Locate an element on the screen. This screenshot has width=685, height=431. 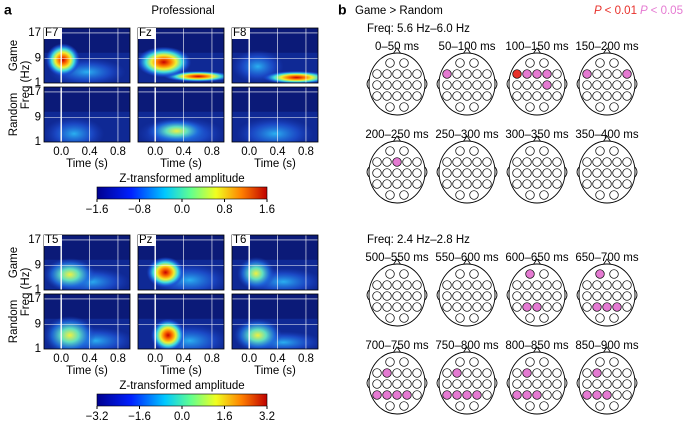
time-window-label: 350–400 ms is located at coordinates (607, 135).